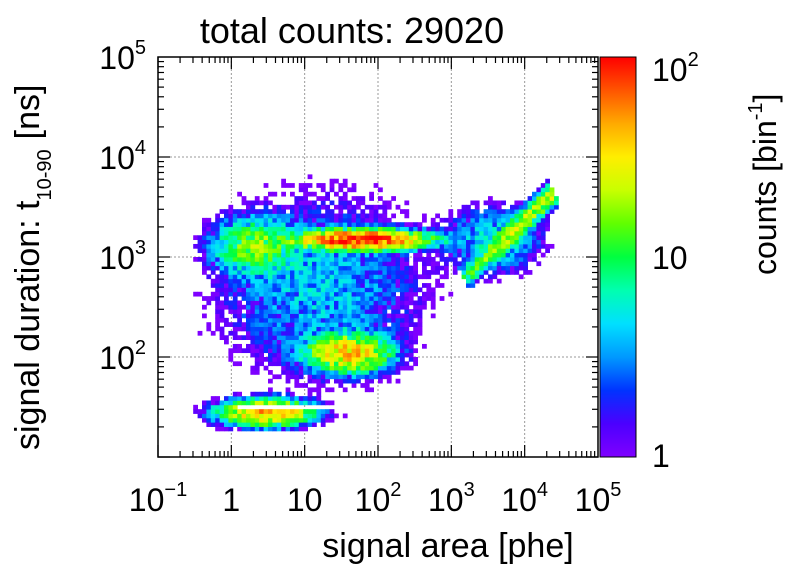 The image size is (796, 572). I want to click on colorbar-tick-label-2: 1, so click(661, 456).